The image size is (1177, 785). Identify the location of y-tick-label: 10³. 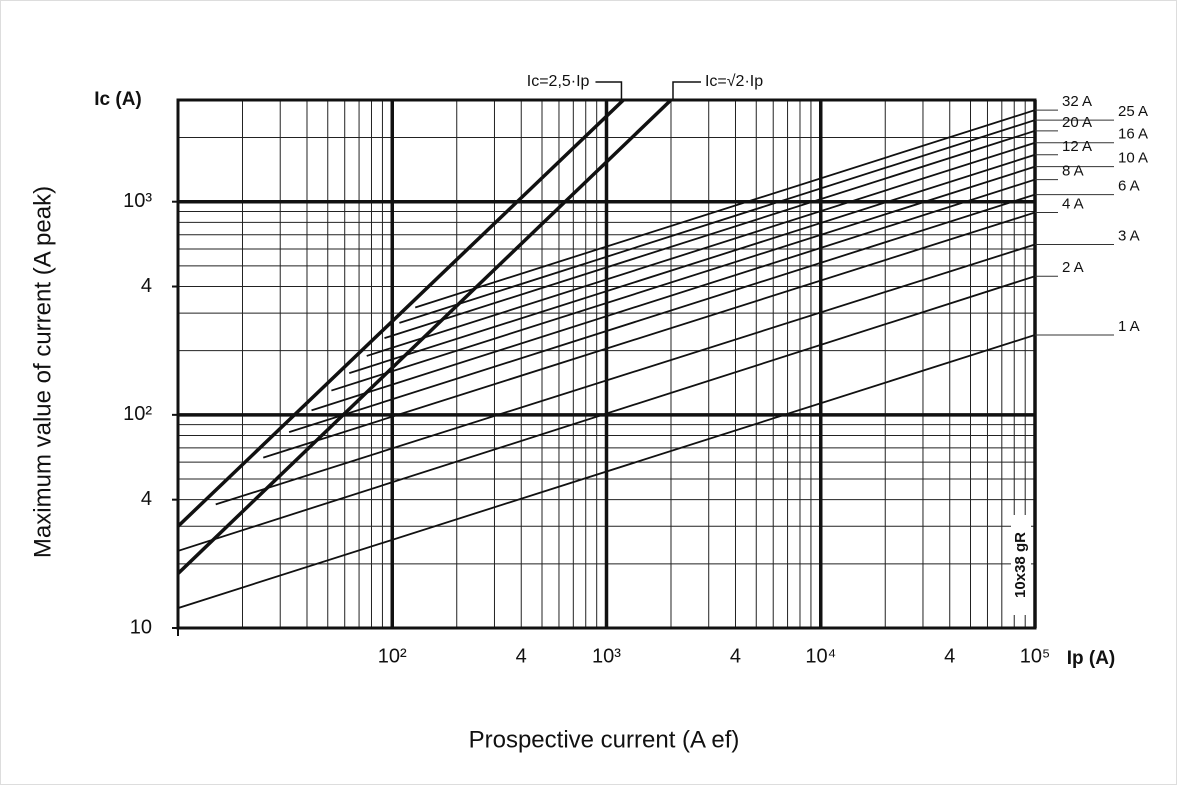
(137, 201).